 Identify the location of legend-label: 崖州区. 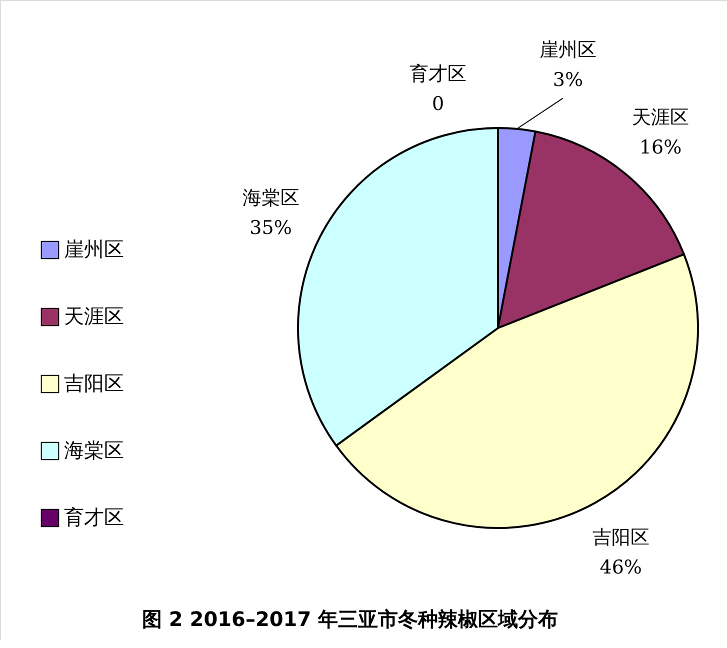
(94, 249).